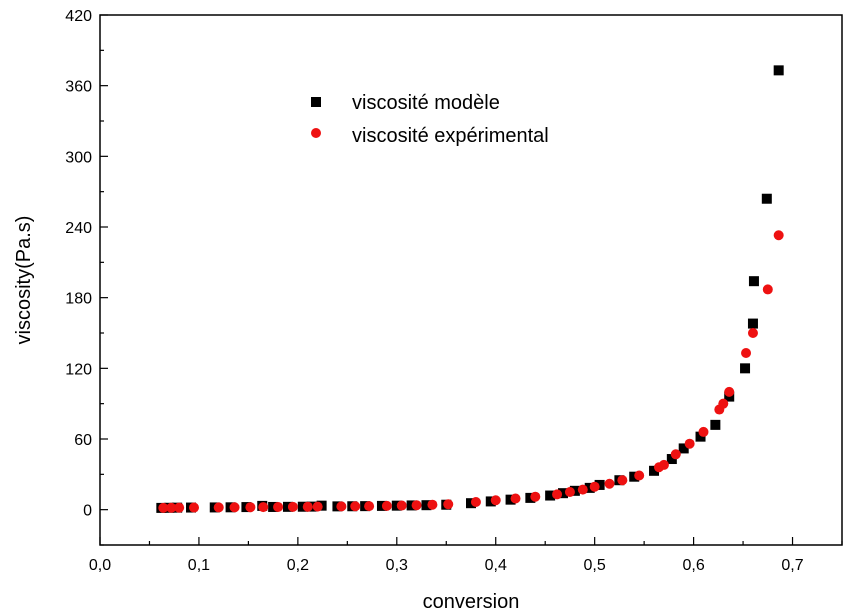  I want to click on legend-marker-model, so click(316, 102).